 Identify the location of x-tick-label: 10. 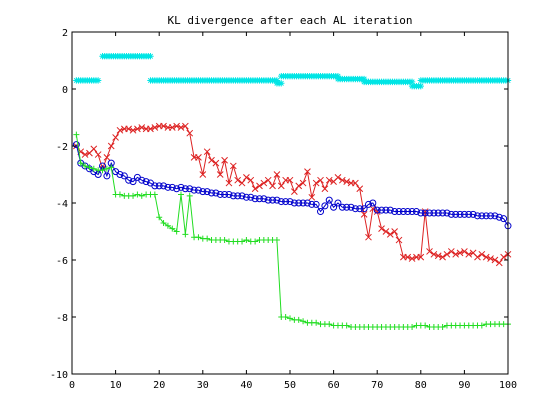
(116, 385).